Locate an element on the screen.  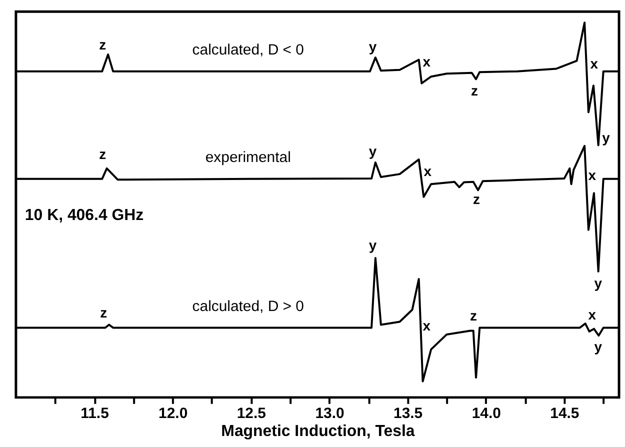
x-tick-label: 12.5 is located at coordinates (251, 413).